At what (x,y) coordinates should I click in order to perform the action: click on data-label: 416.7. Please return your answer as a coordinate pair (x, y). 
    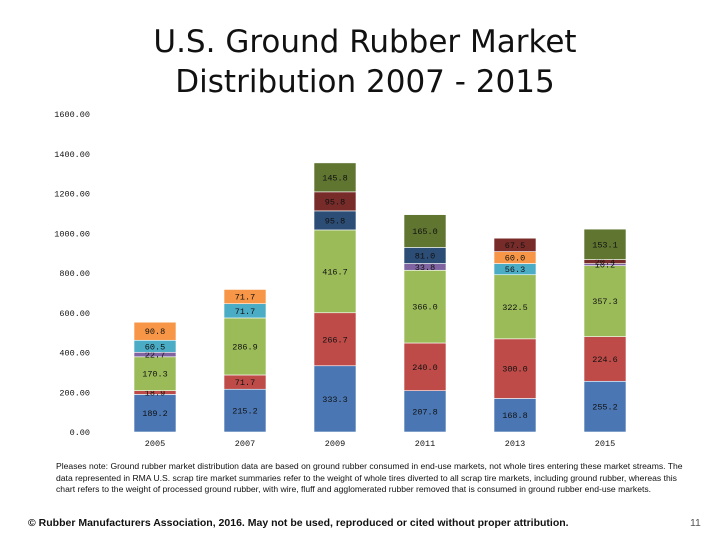
    Looking at the image, I should click on (335, 272).